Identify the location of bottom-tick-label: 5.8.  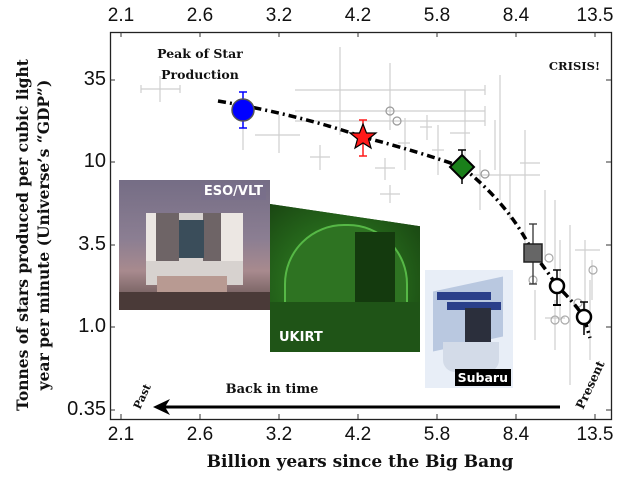
(437, 434).